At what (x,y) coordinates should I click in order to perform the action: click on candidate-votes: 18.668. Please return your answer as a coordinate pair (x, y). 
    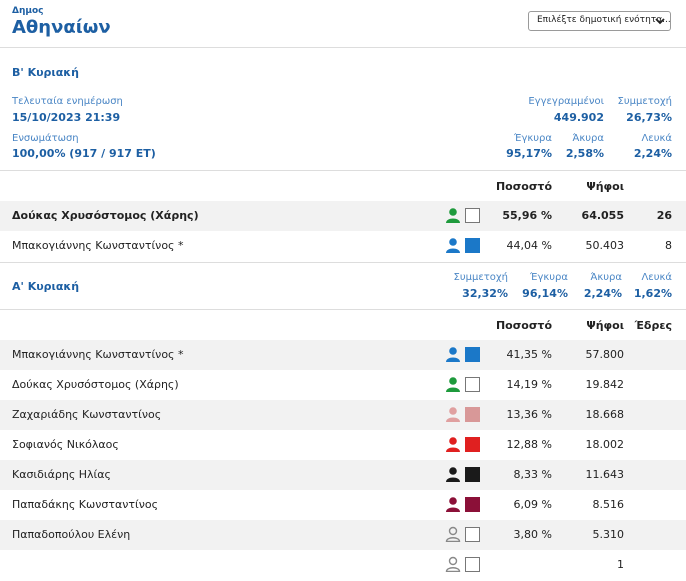
    Looking at the image, I should click on (605, 414).